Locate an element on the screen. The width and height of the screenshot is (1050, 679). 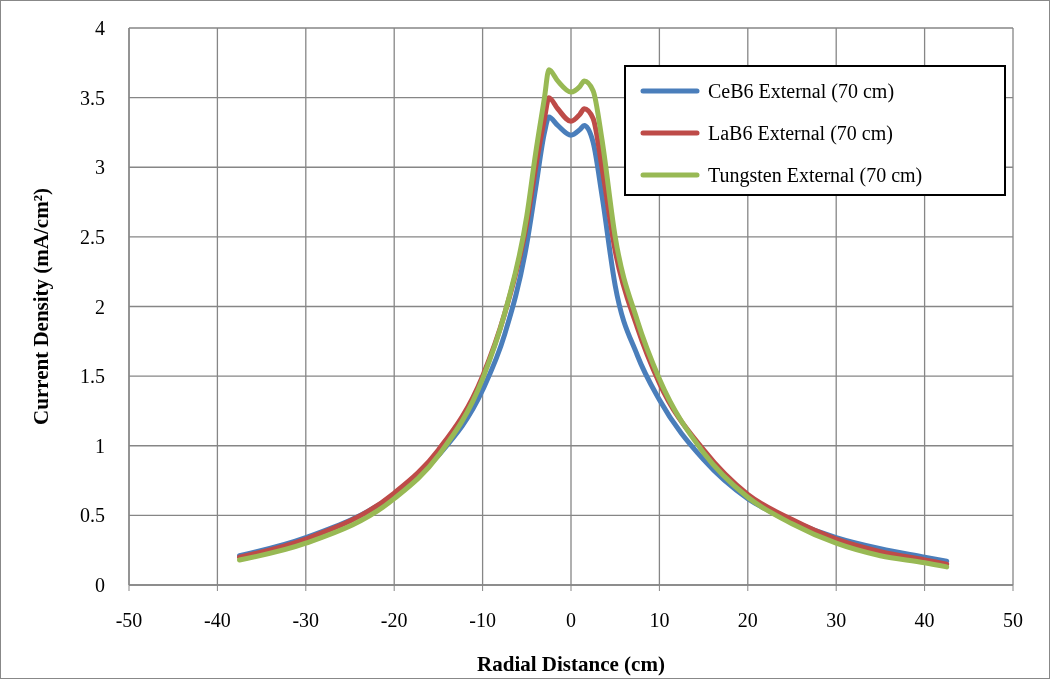
legend-label: CeB6 External (70 cm) is located at coordinates (801, 91).